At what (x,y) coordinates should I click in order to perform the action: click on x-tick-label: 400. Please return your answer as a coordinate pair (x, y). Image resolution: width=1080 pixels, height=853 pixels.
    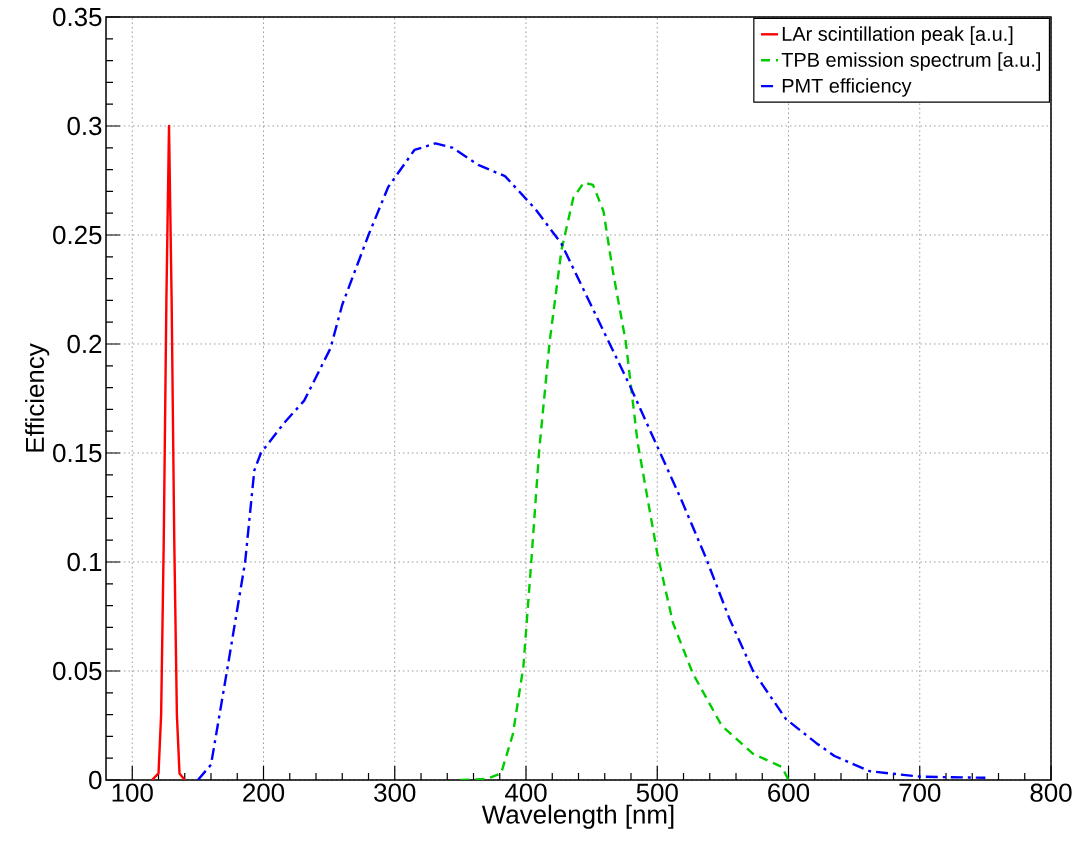
    Looking at the image, I should click on (525, 792).